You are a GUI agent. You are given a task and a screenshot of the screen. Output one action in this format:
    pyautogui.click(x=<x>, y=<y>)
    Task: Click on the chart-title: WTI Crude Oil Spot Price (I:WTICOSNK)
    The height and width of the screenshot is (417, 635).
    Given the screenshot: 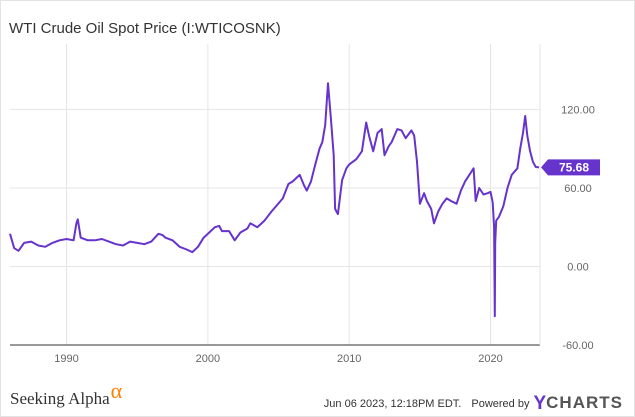 What is the action you would take?
    pyautogui.click(x=145, y=28)
    